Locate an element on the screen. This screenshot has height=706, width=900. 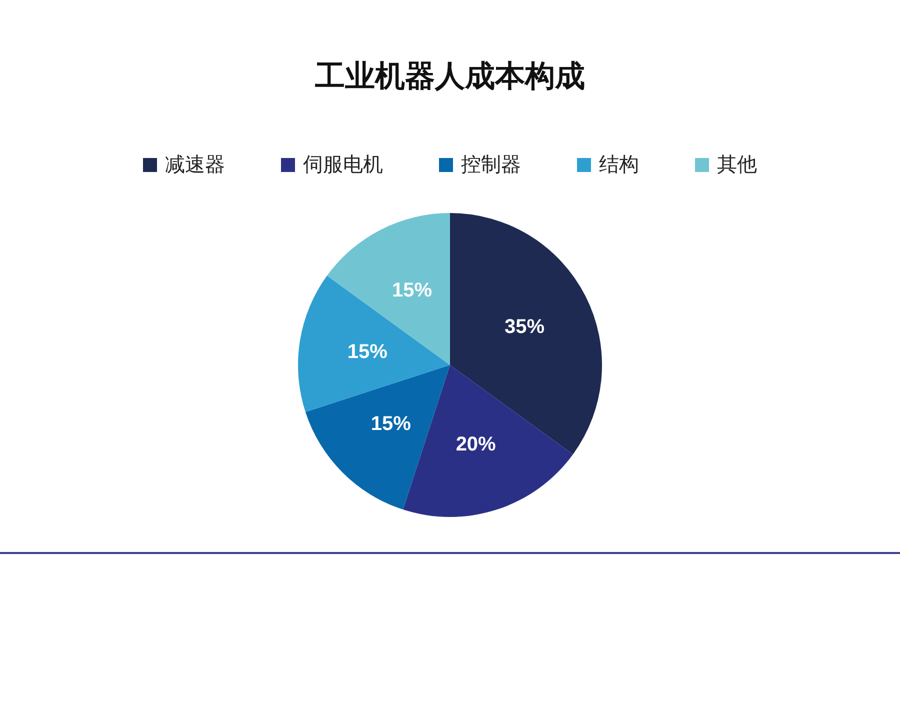
data-label: 20% is located at coordinates (476, 445).